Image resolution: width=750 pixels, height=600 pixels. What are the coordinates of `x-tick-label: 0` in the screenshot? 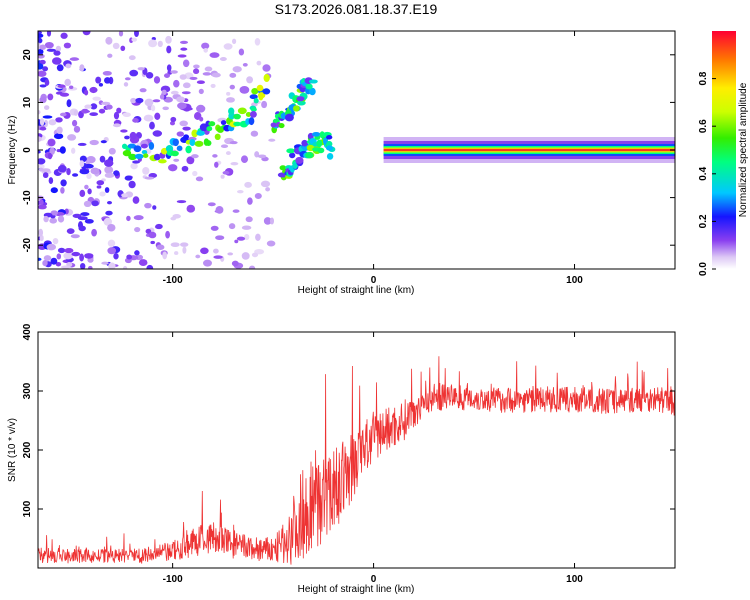 It's located at (374, 579).